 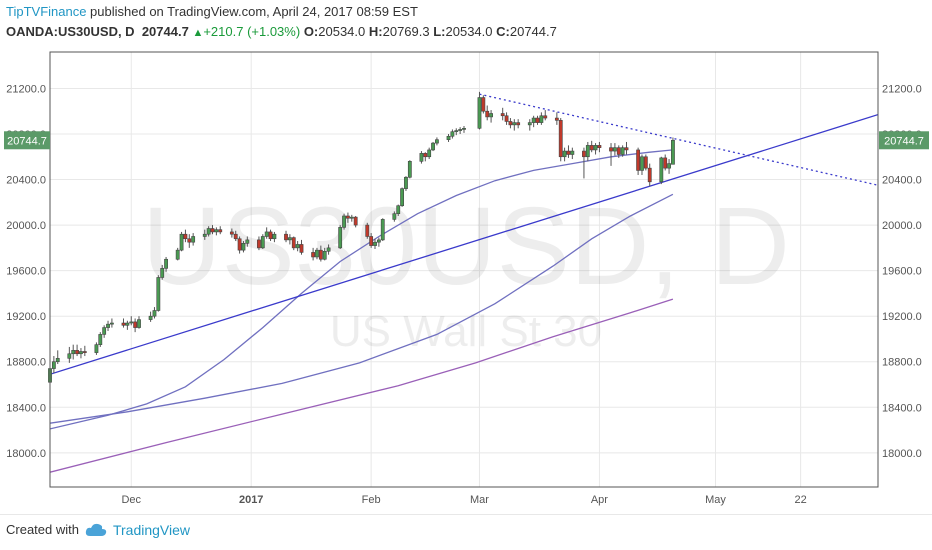 I want to click on y-tick-label-left: 18000.0, so click(x=26, y=454).